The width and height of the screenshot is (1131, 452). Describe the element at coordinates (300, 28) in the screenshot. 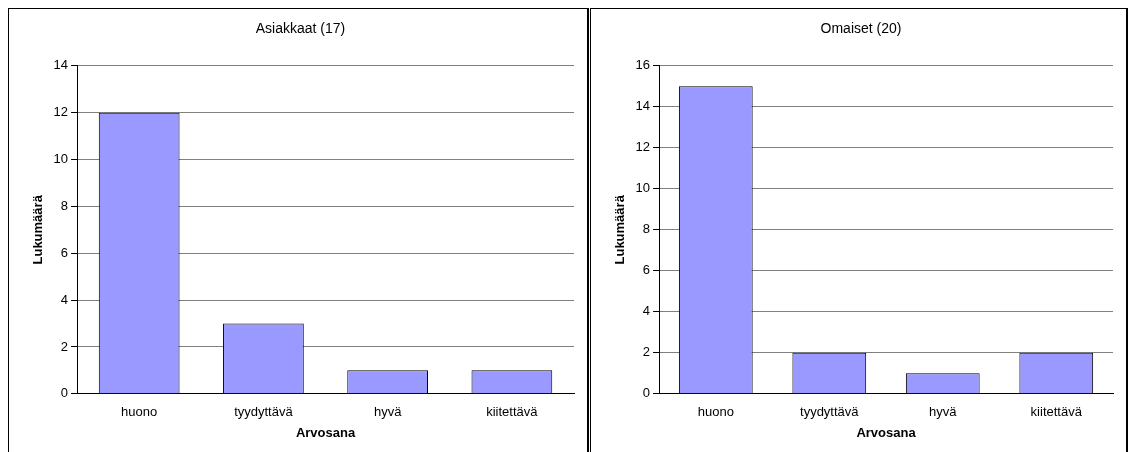

I see `chart-title: Asiakkaat (17)` at that location.